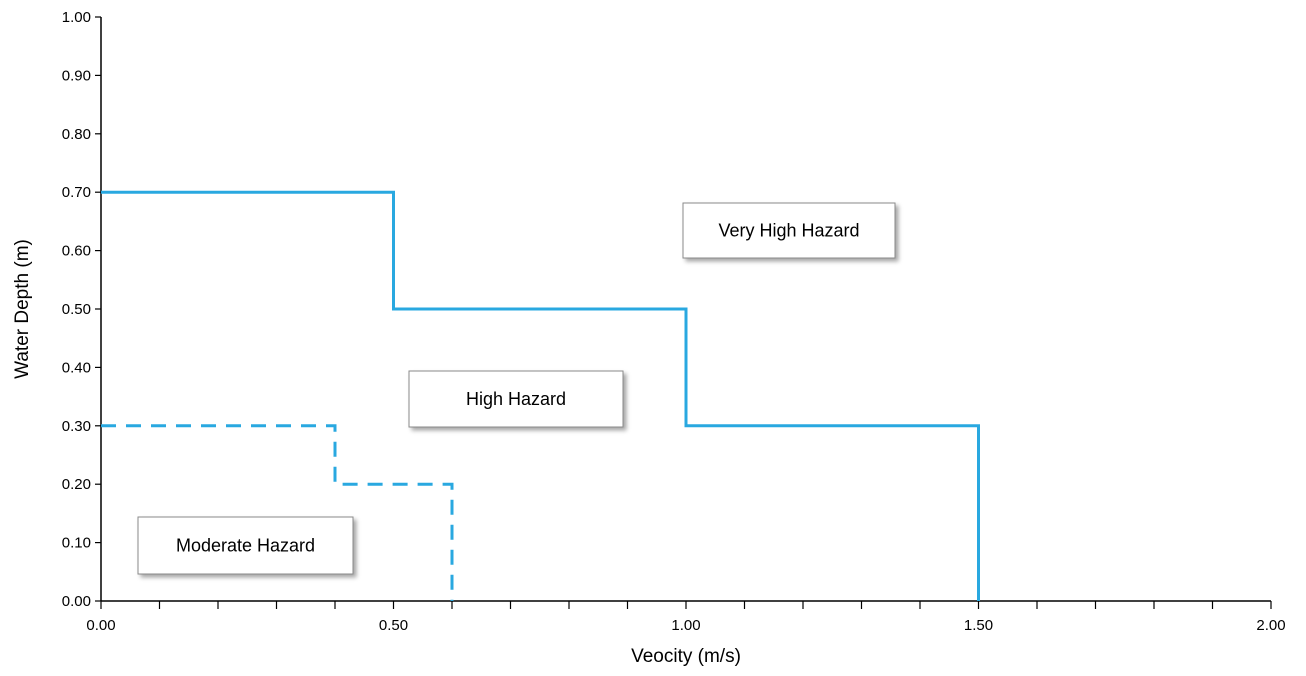 The width and height of the screenshot is (1306, 676). I want to click on y-tick-label: 0.20, so click(76, 484).